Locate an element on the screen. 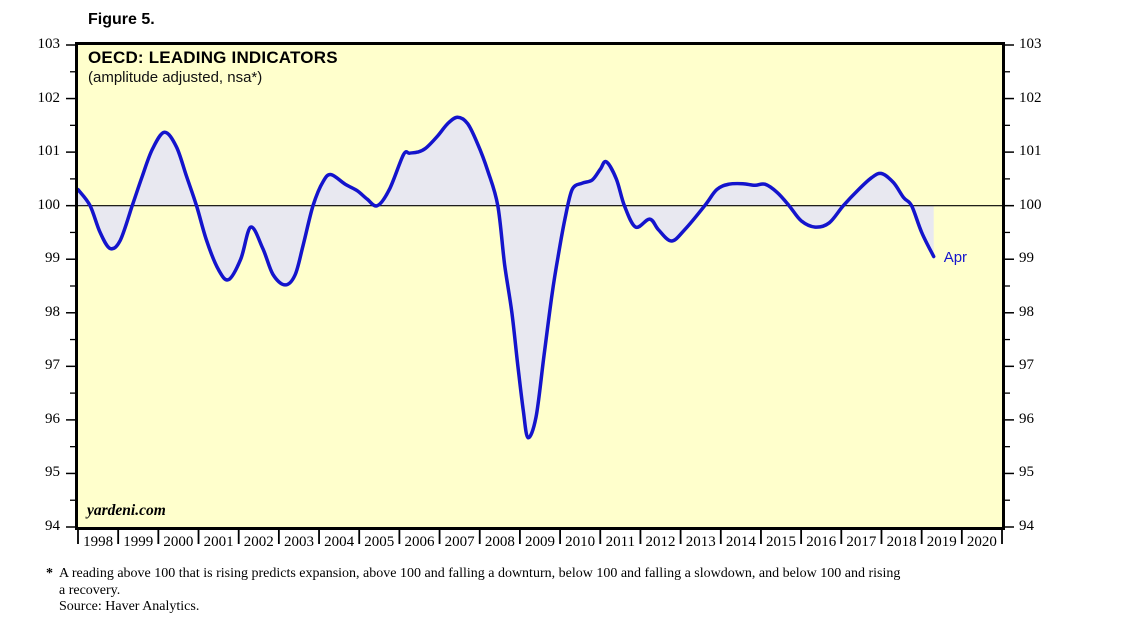 This screenshot has height=631, width=1138. x-axis-label: 1999 is located at coordinates (138, 542).